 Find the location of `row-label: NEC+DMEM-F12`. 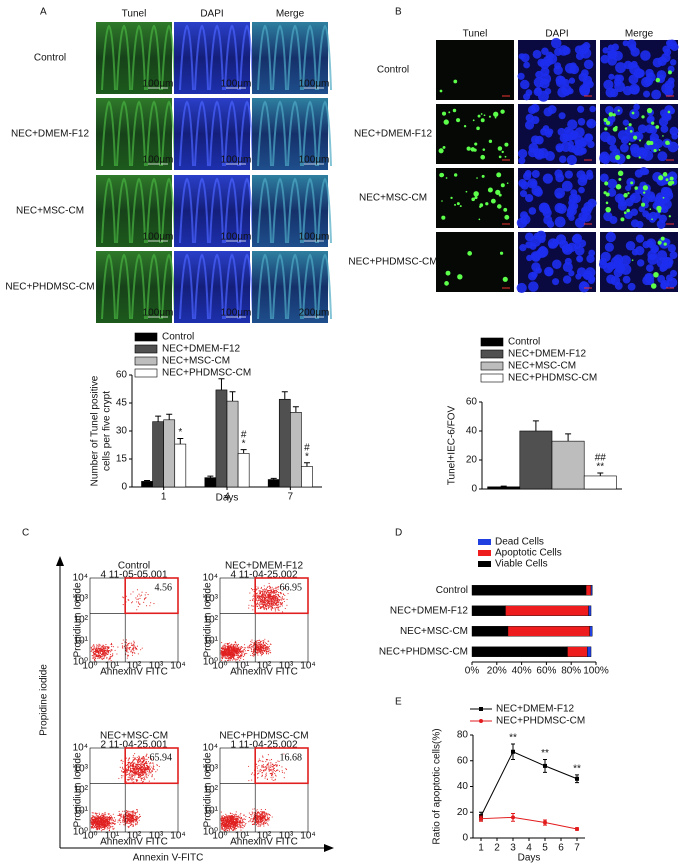

row-label: NEC+DMEM-F12 is located at coordinates (50, 134).